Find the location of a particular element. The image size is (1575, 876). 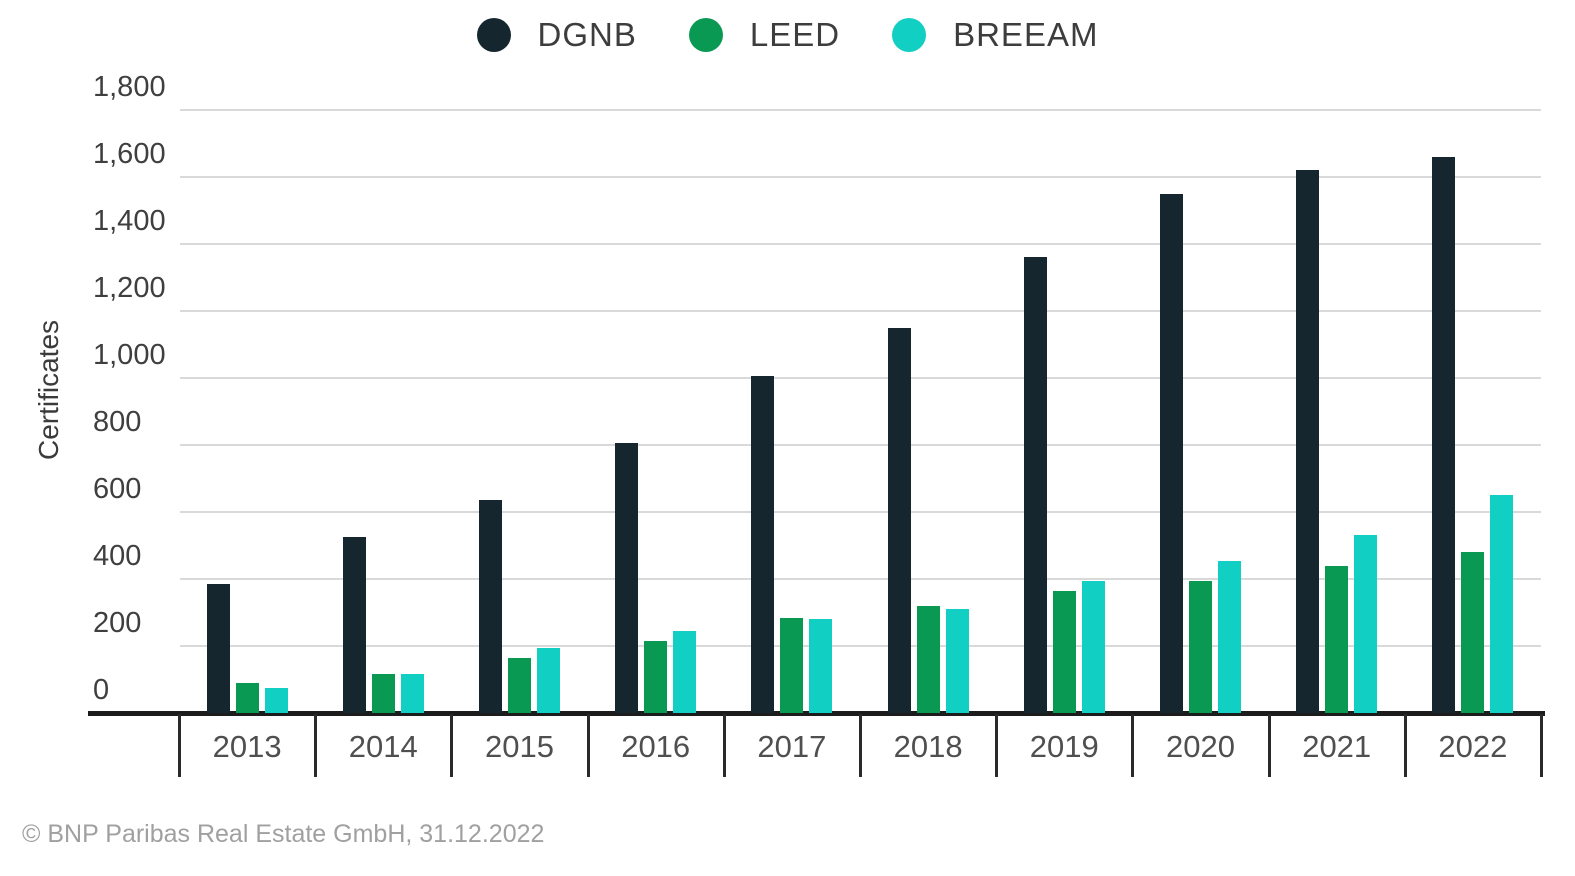

legend-item-leed: LEED is located at coordinates (764, 35).